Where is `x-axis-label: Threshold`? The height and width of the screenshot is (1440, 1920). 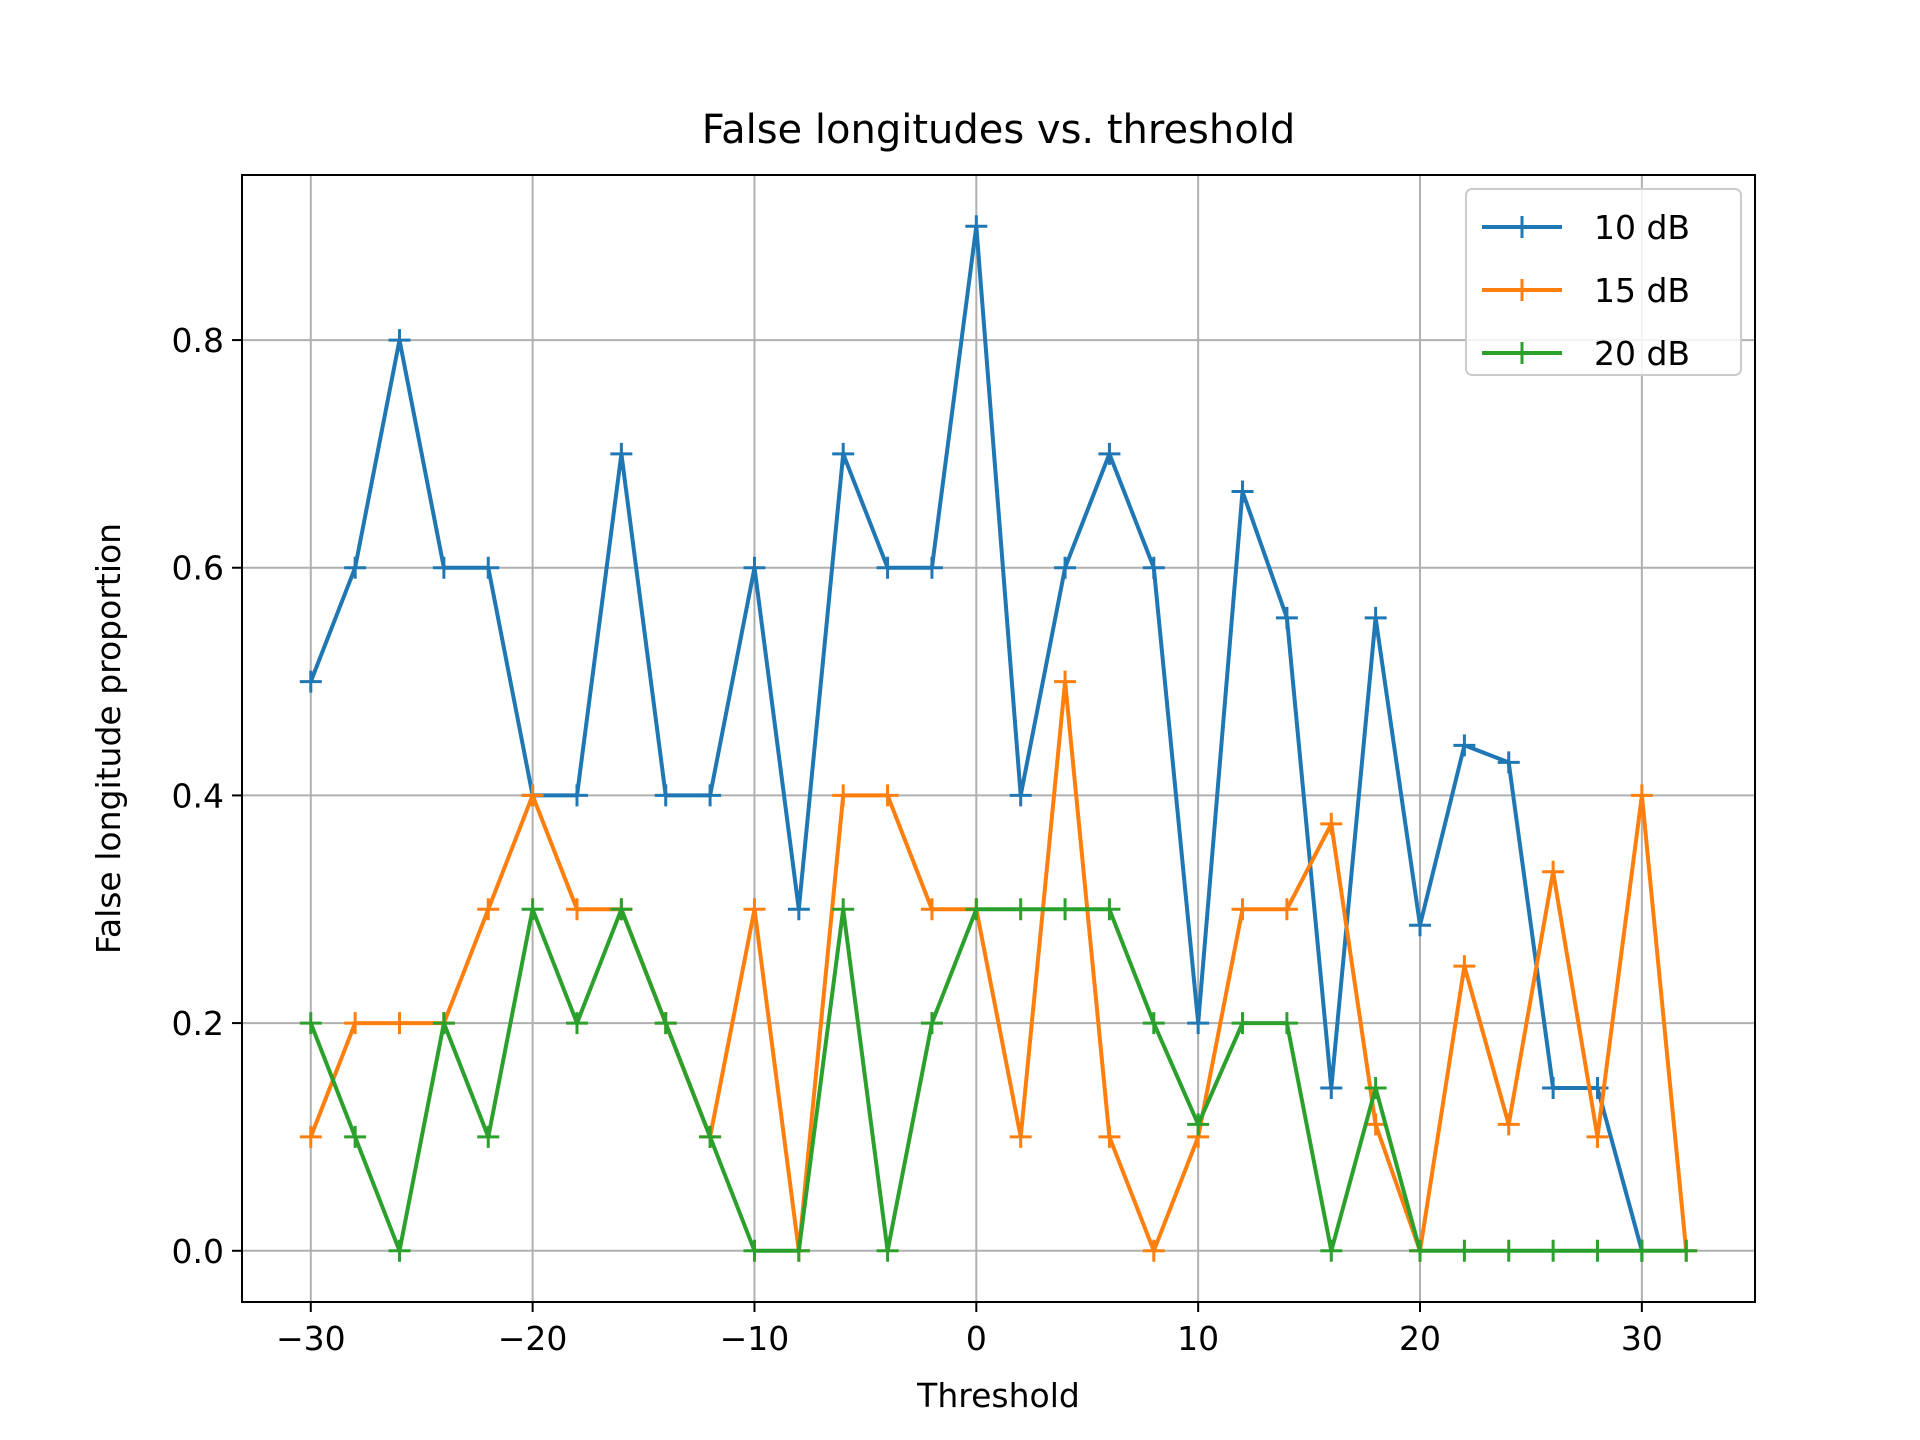
x-axis-label: Threshold is located at coordinates (998, 1395).